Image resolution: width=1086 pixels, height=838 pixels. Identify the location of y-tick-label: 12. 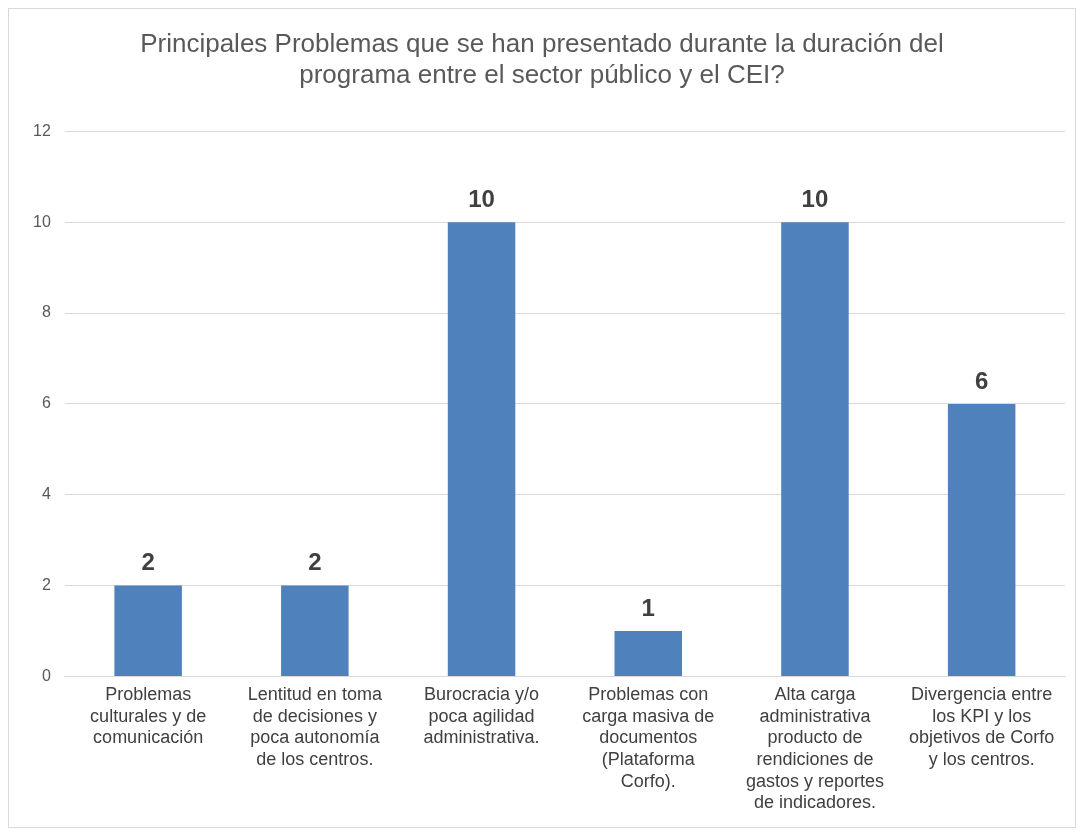
(42, 130).